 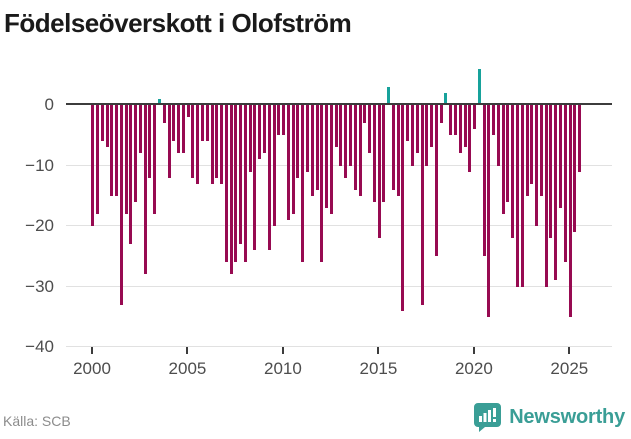 What do you see at coordinates (422, 205) in the screenshot?
I see `bar-2017q2` at bounding box center [422, 205].